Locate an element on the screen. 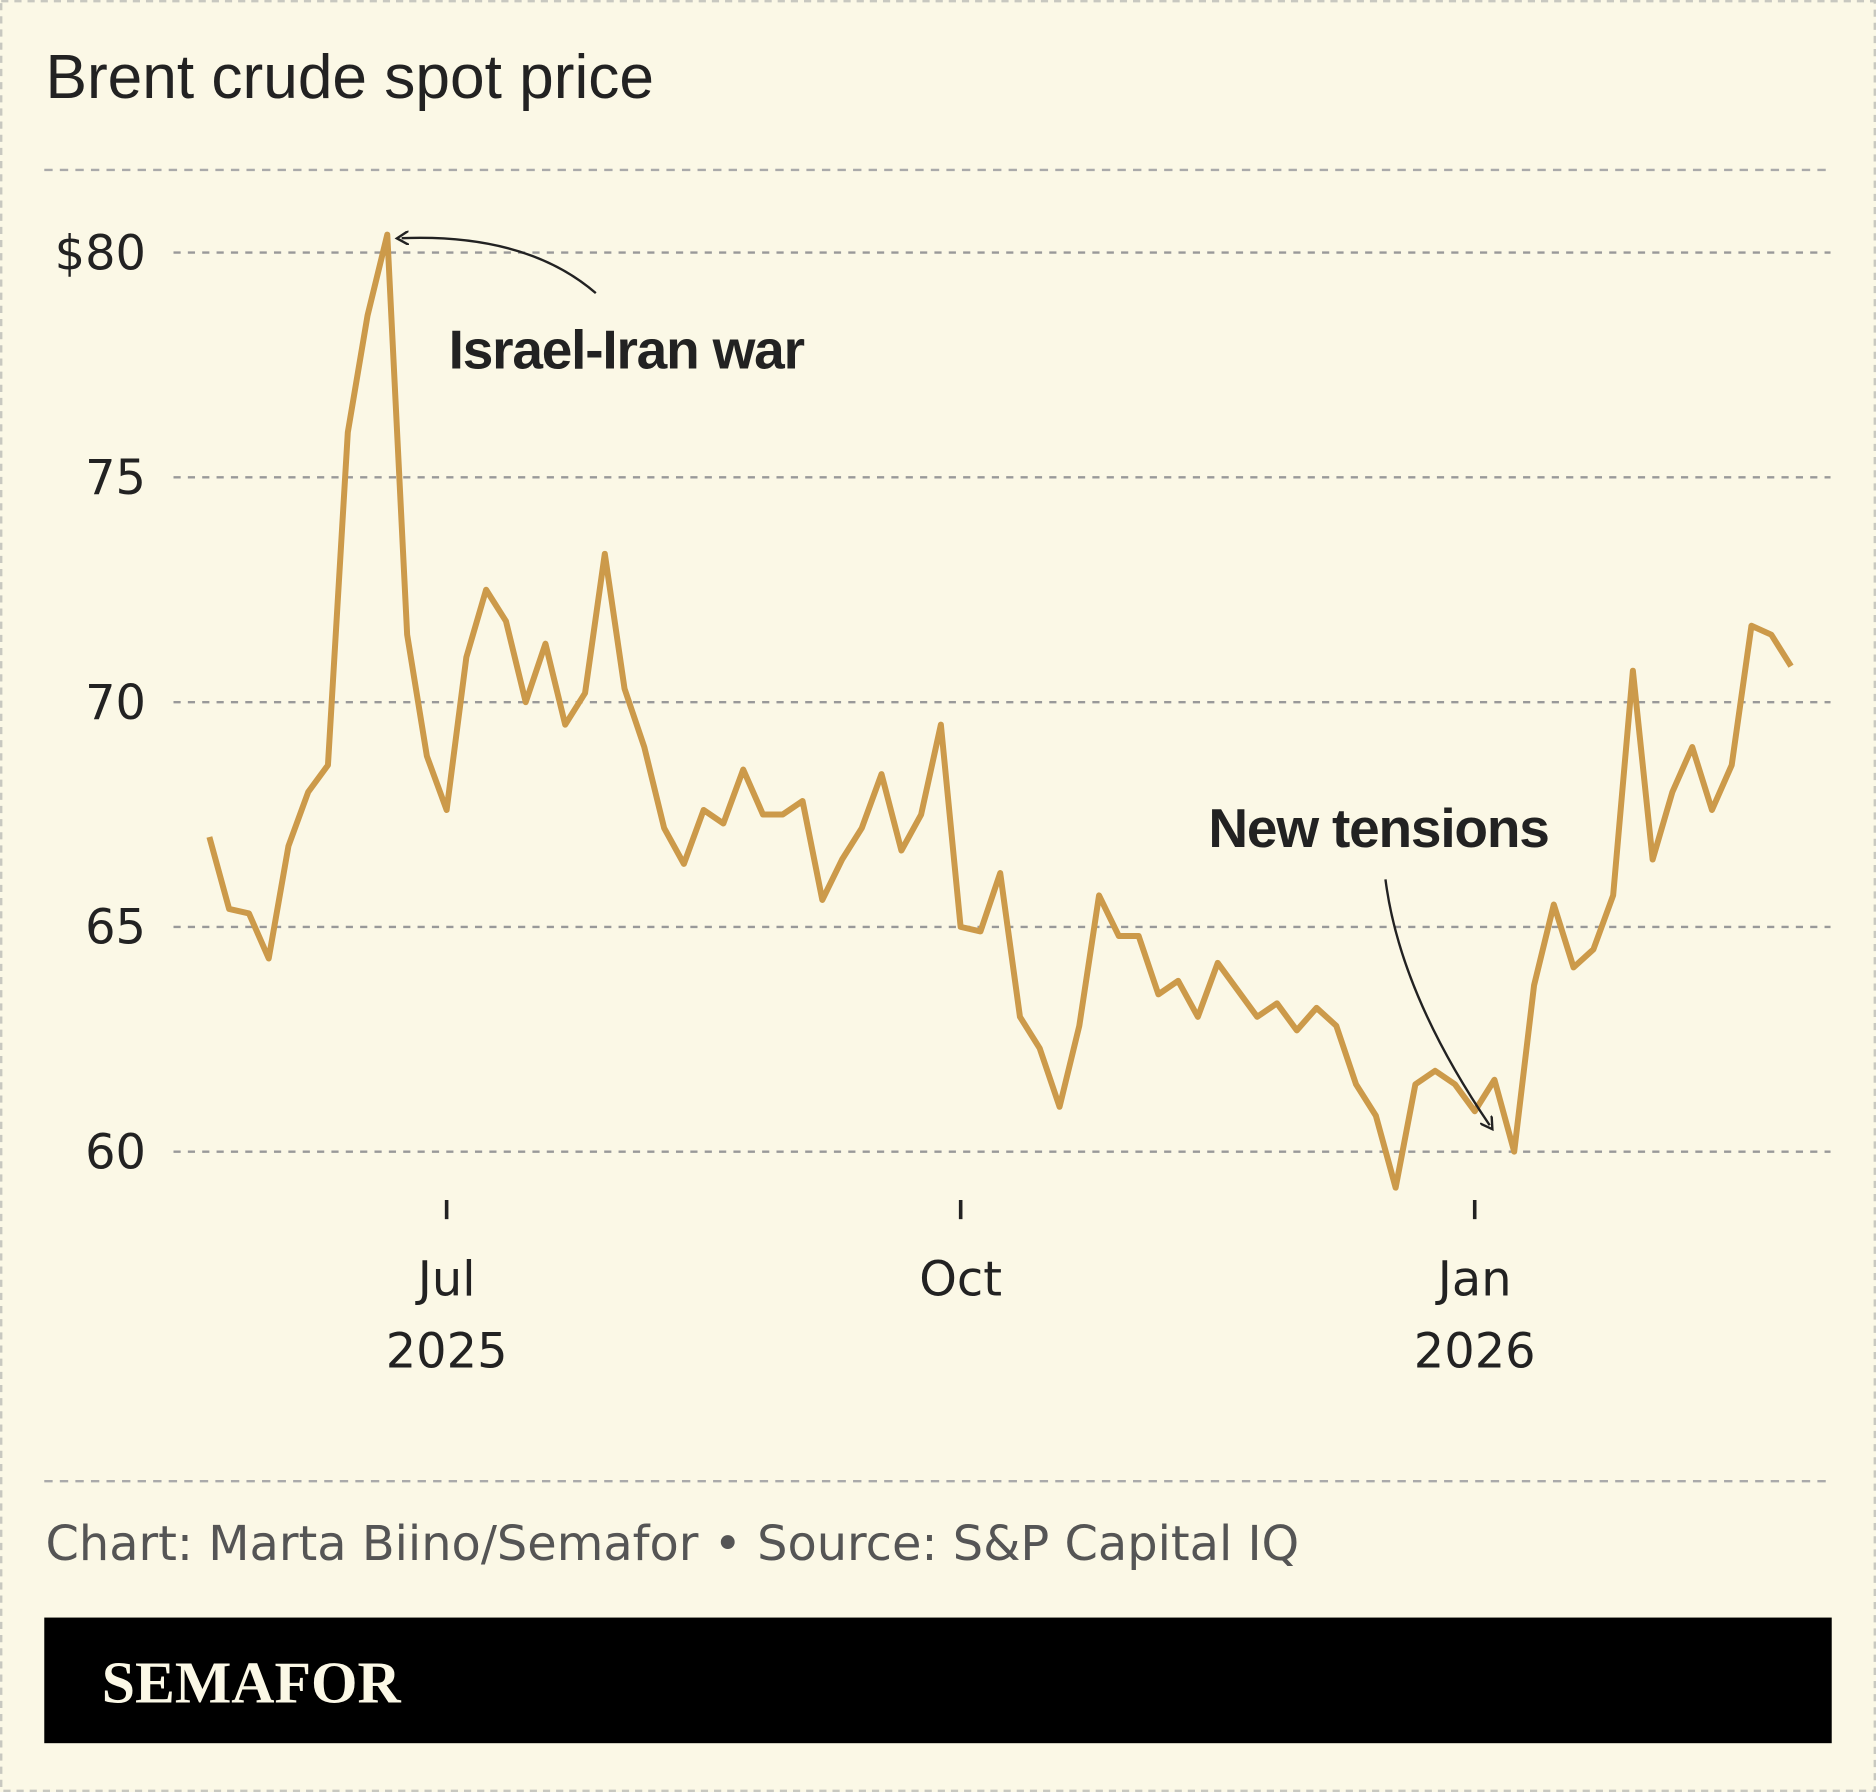  y-tick-label: 65 is located at coordinates (115, 928).